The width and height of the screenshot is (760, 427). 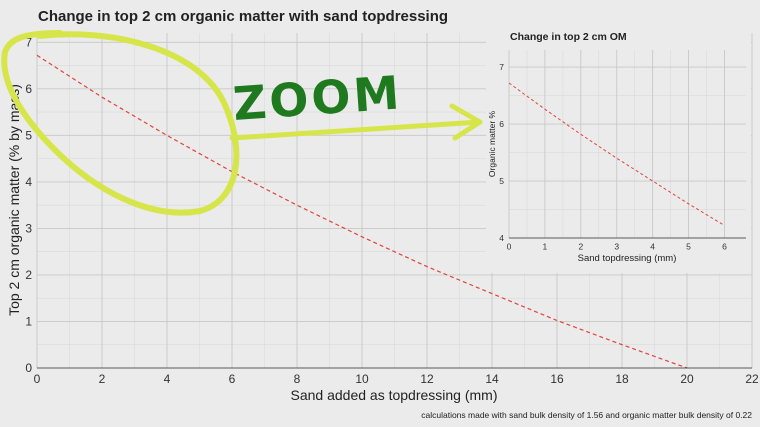 What do you see at coordinates (501, 238) in the screenshot?
I see `inset-y-tick-label: 4` at bounding box center [501, 238].